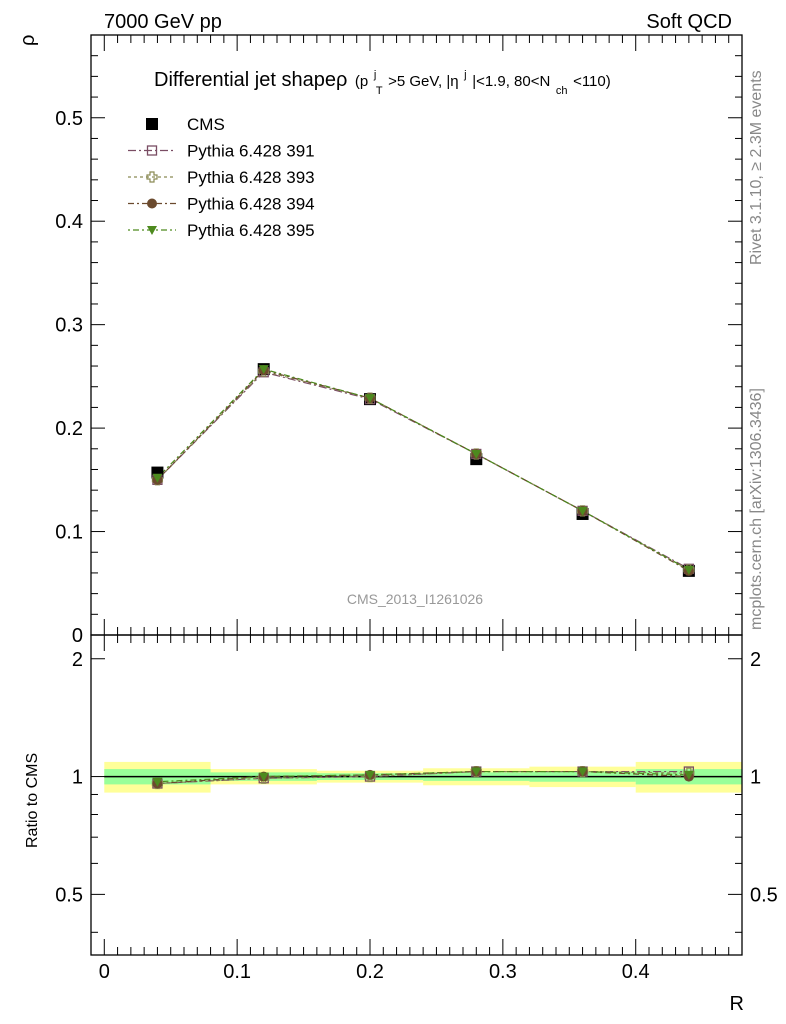  Describe the element at coordinates (592, 81) in the screenshot. I see `plot-title-nch-rest: <110)` at that location.